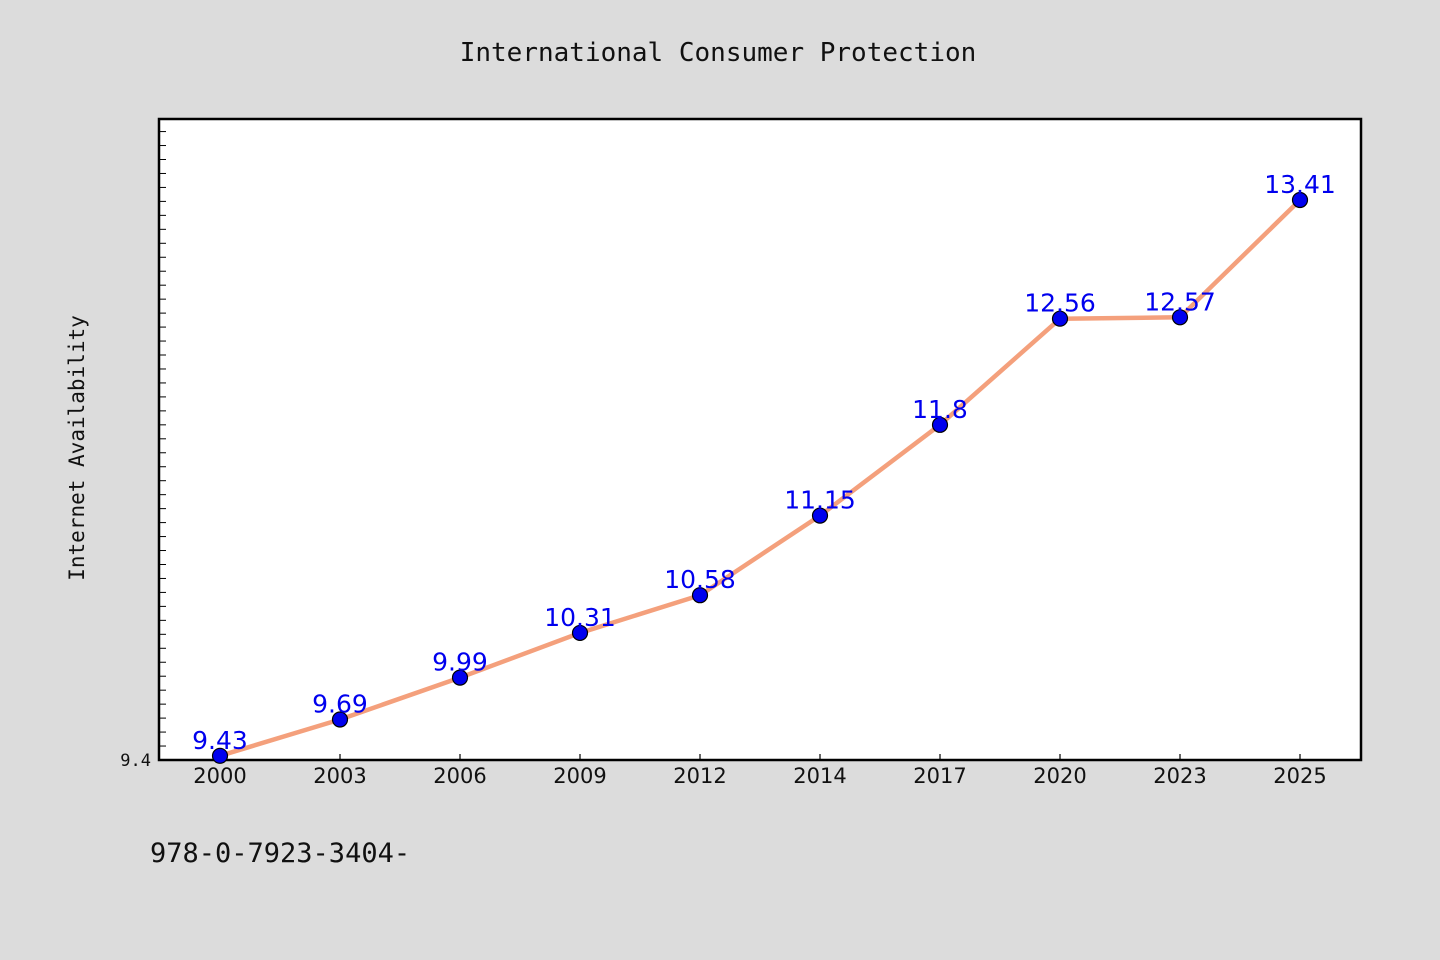 The image size is (1440, 960). I want to click on y-tick-label: 9.4, so click(135, 761).